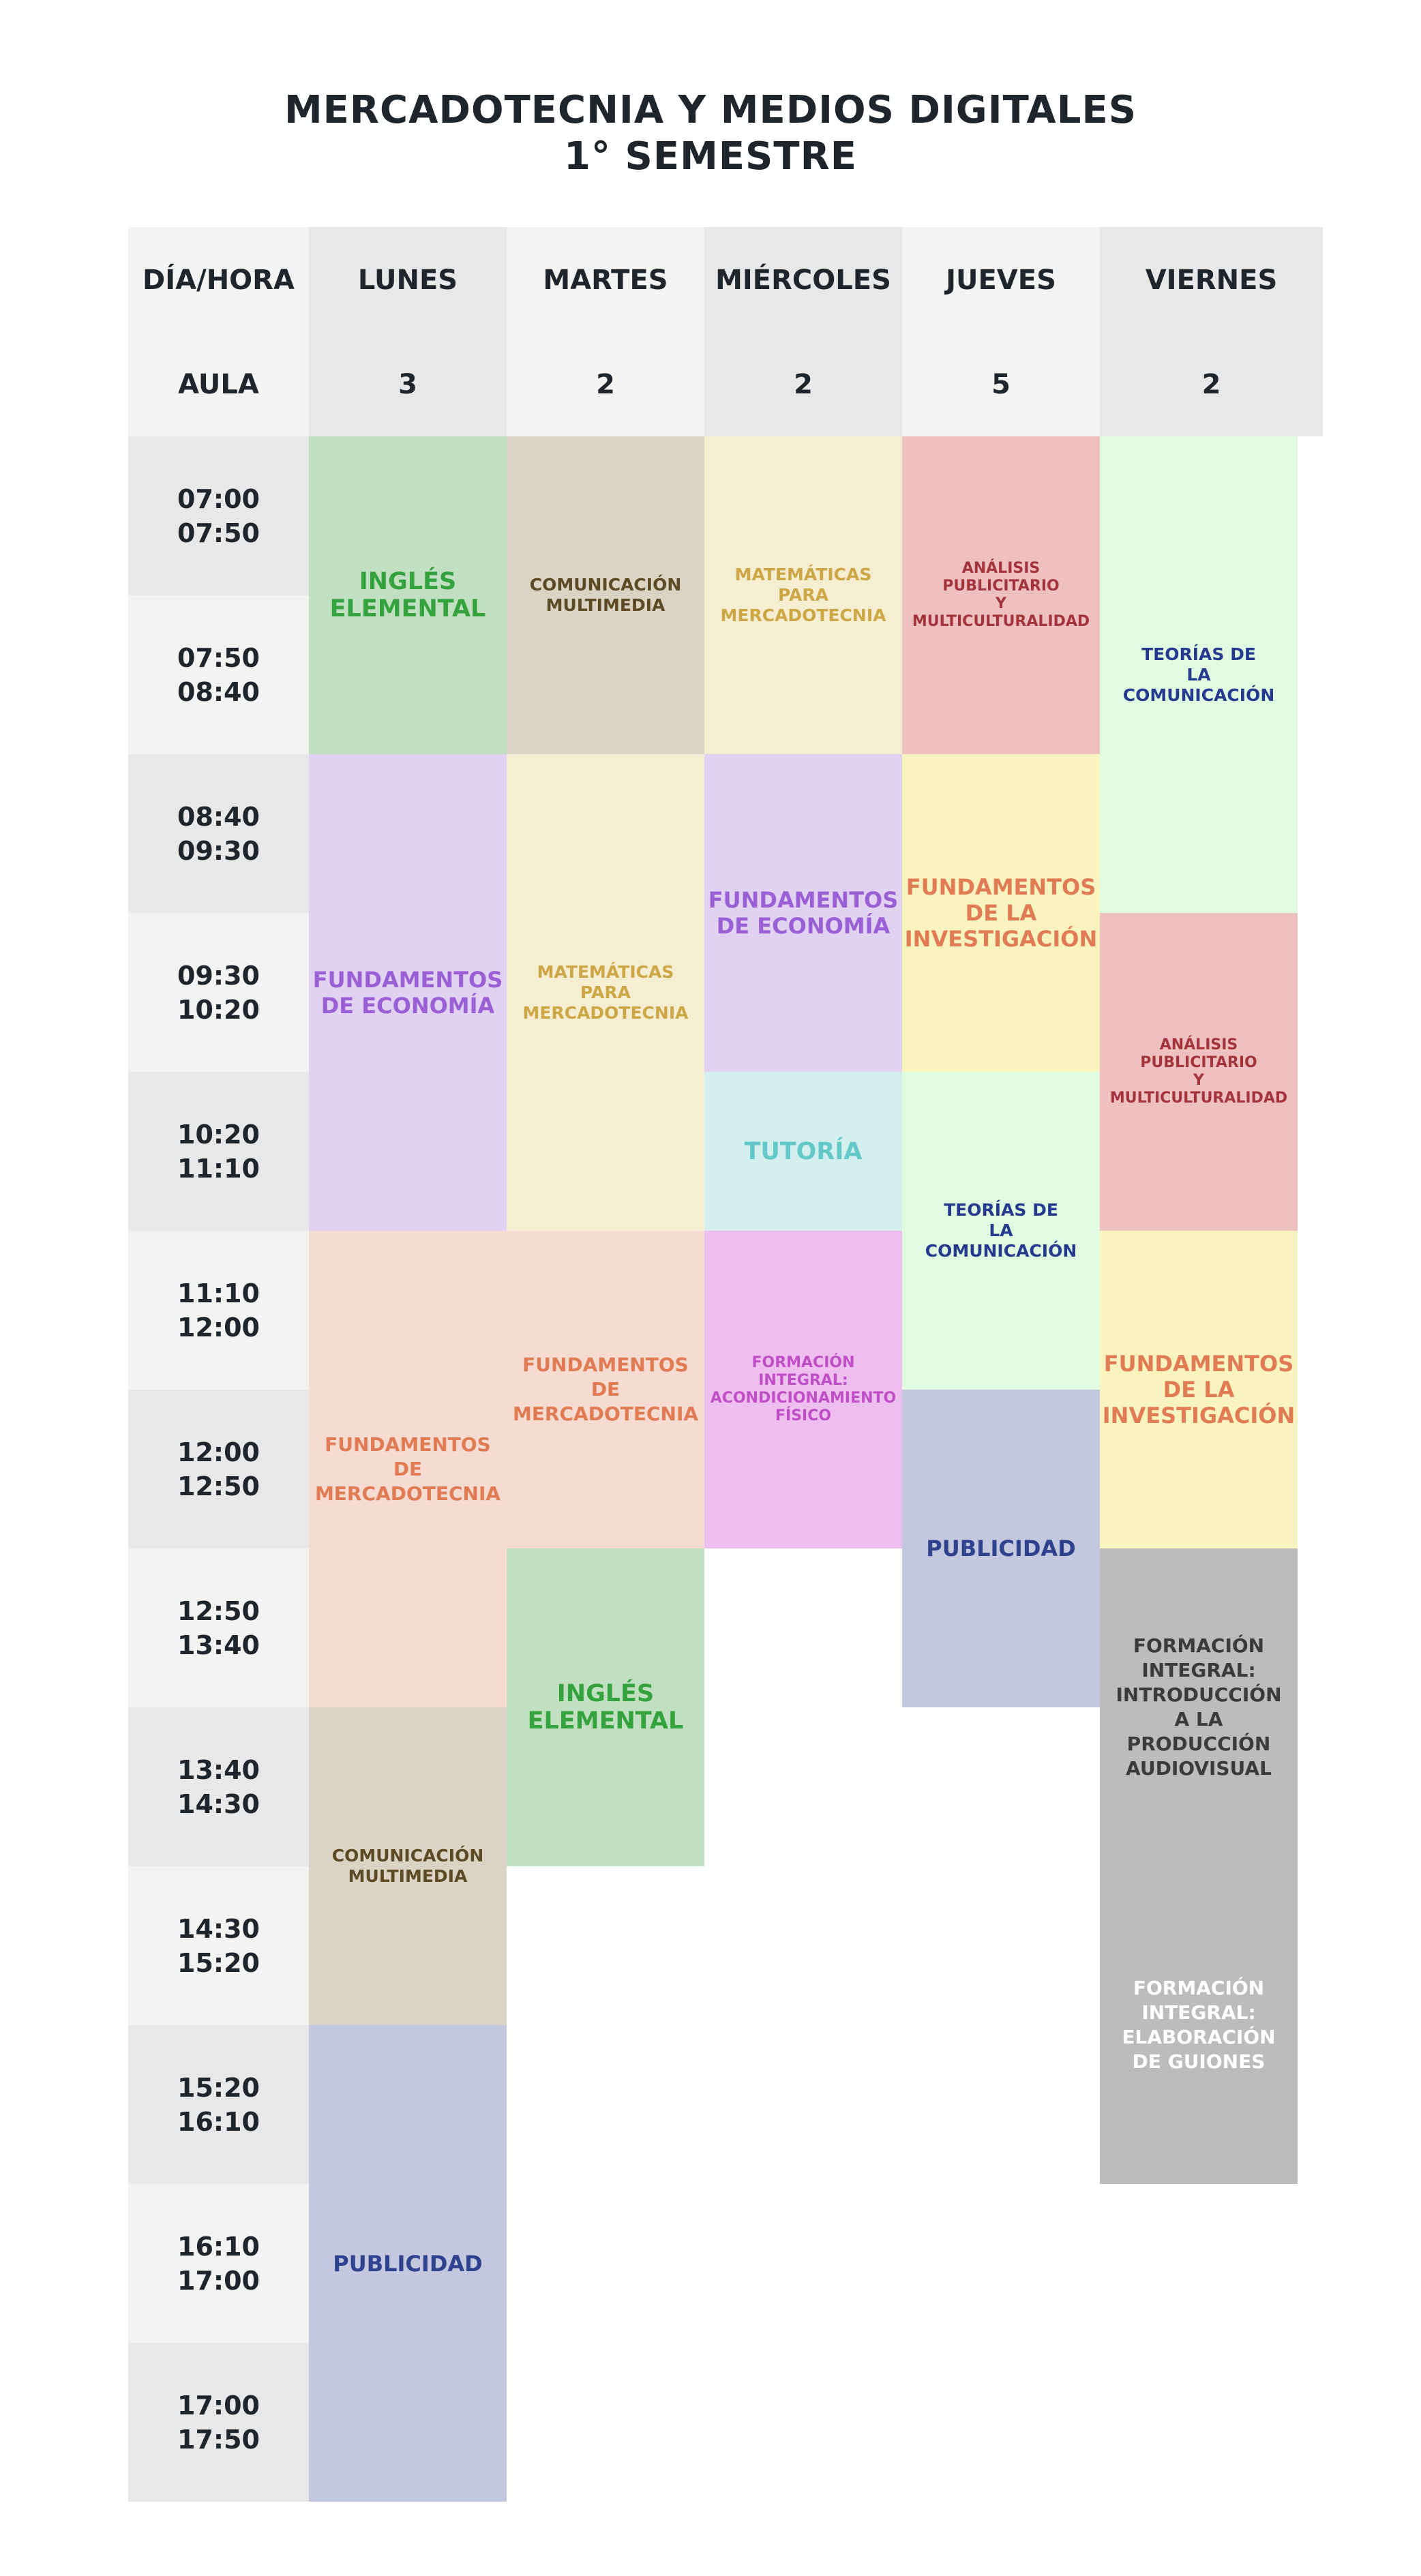 The height and width of the screenshot is (2576, 1421). What do you see at coordinates (408, 280) in the screenshot?
I see `header-day-lunes: LUNES` at bounding box center [408, 280].